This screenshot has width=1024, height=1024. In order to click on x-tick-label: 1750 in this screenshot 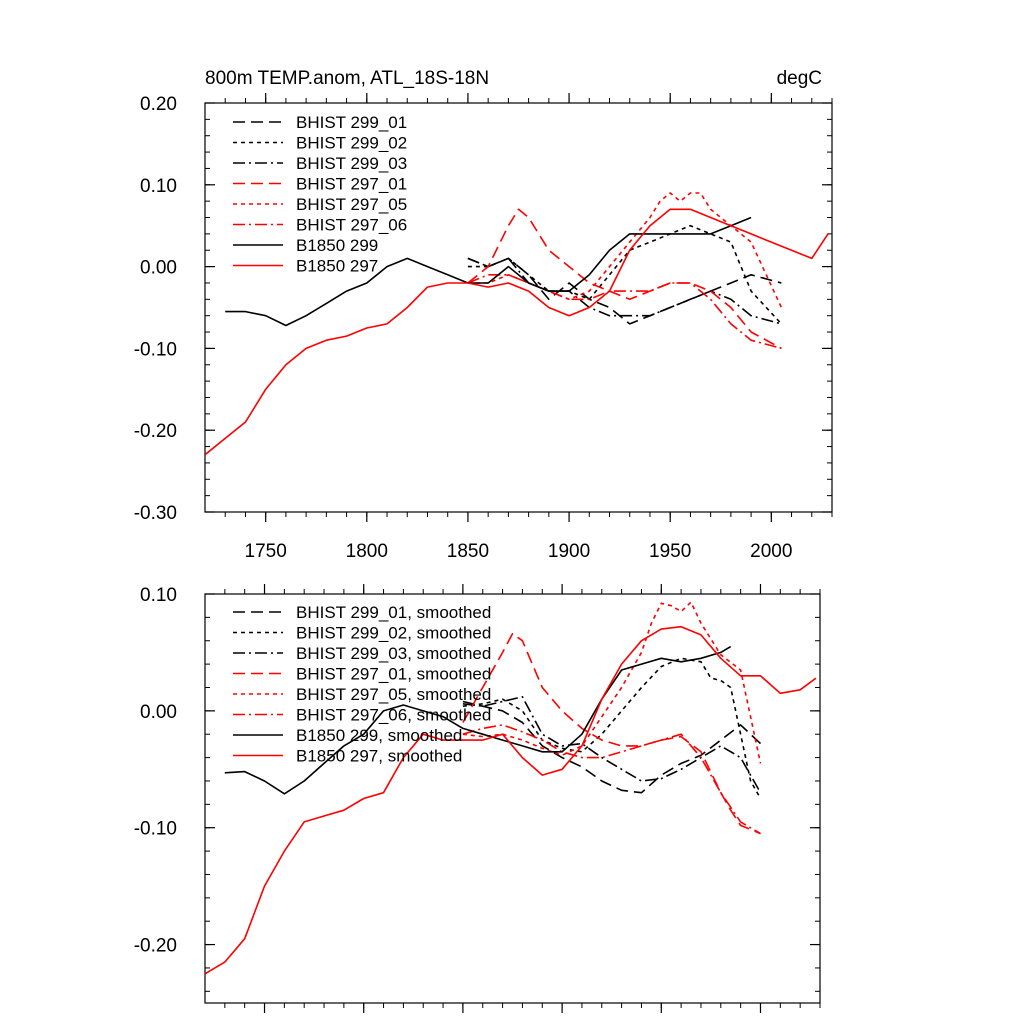, I will do `click(266, 551)`.